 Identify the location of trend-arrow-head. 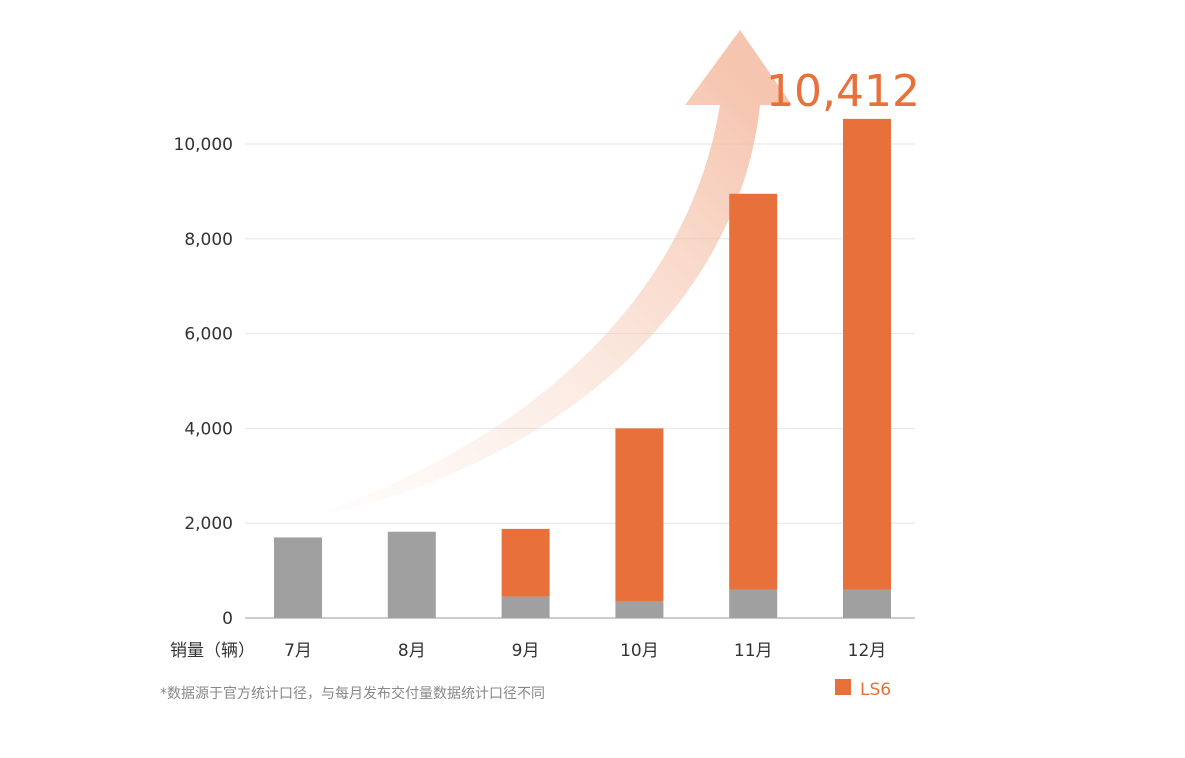
(738, 67).